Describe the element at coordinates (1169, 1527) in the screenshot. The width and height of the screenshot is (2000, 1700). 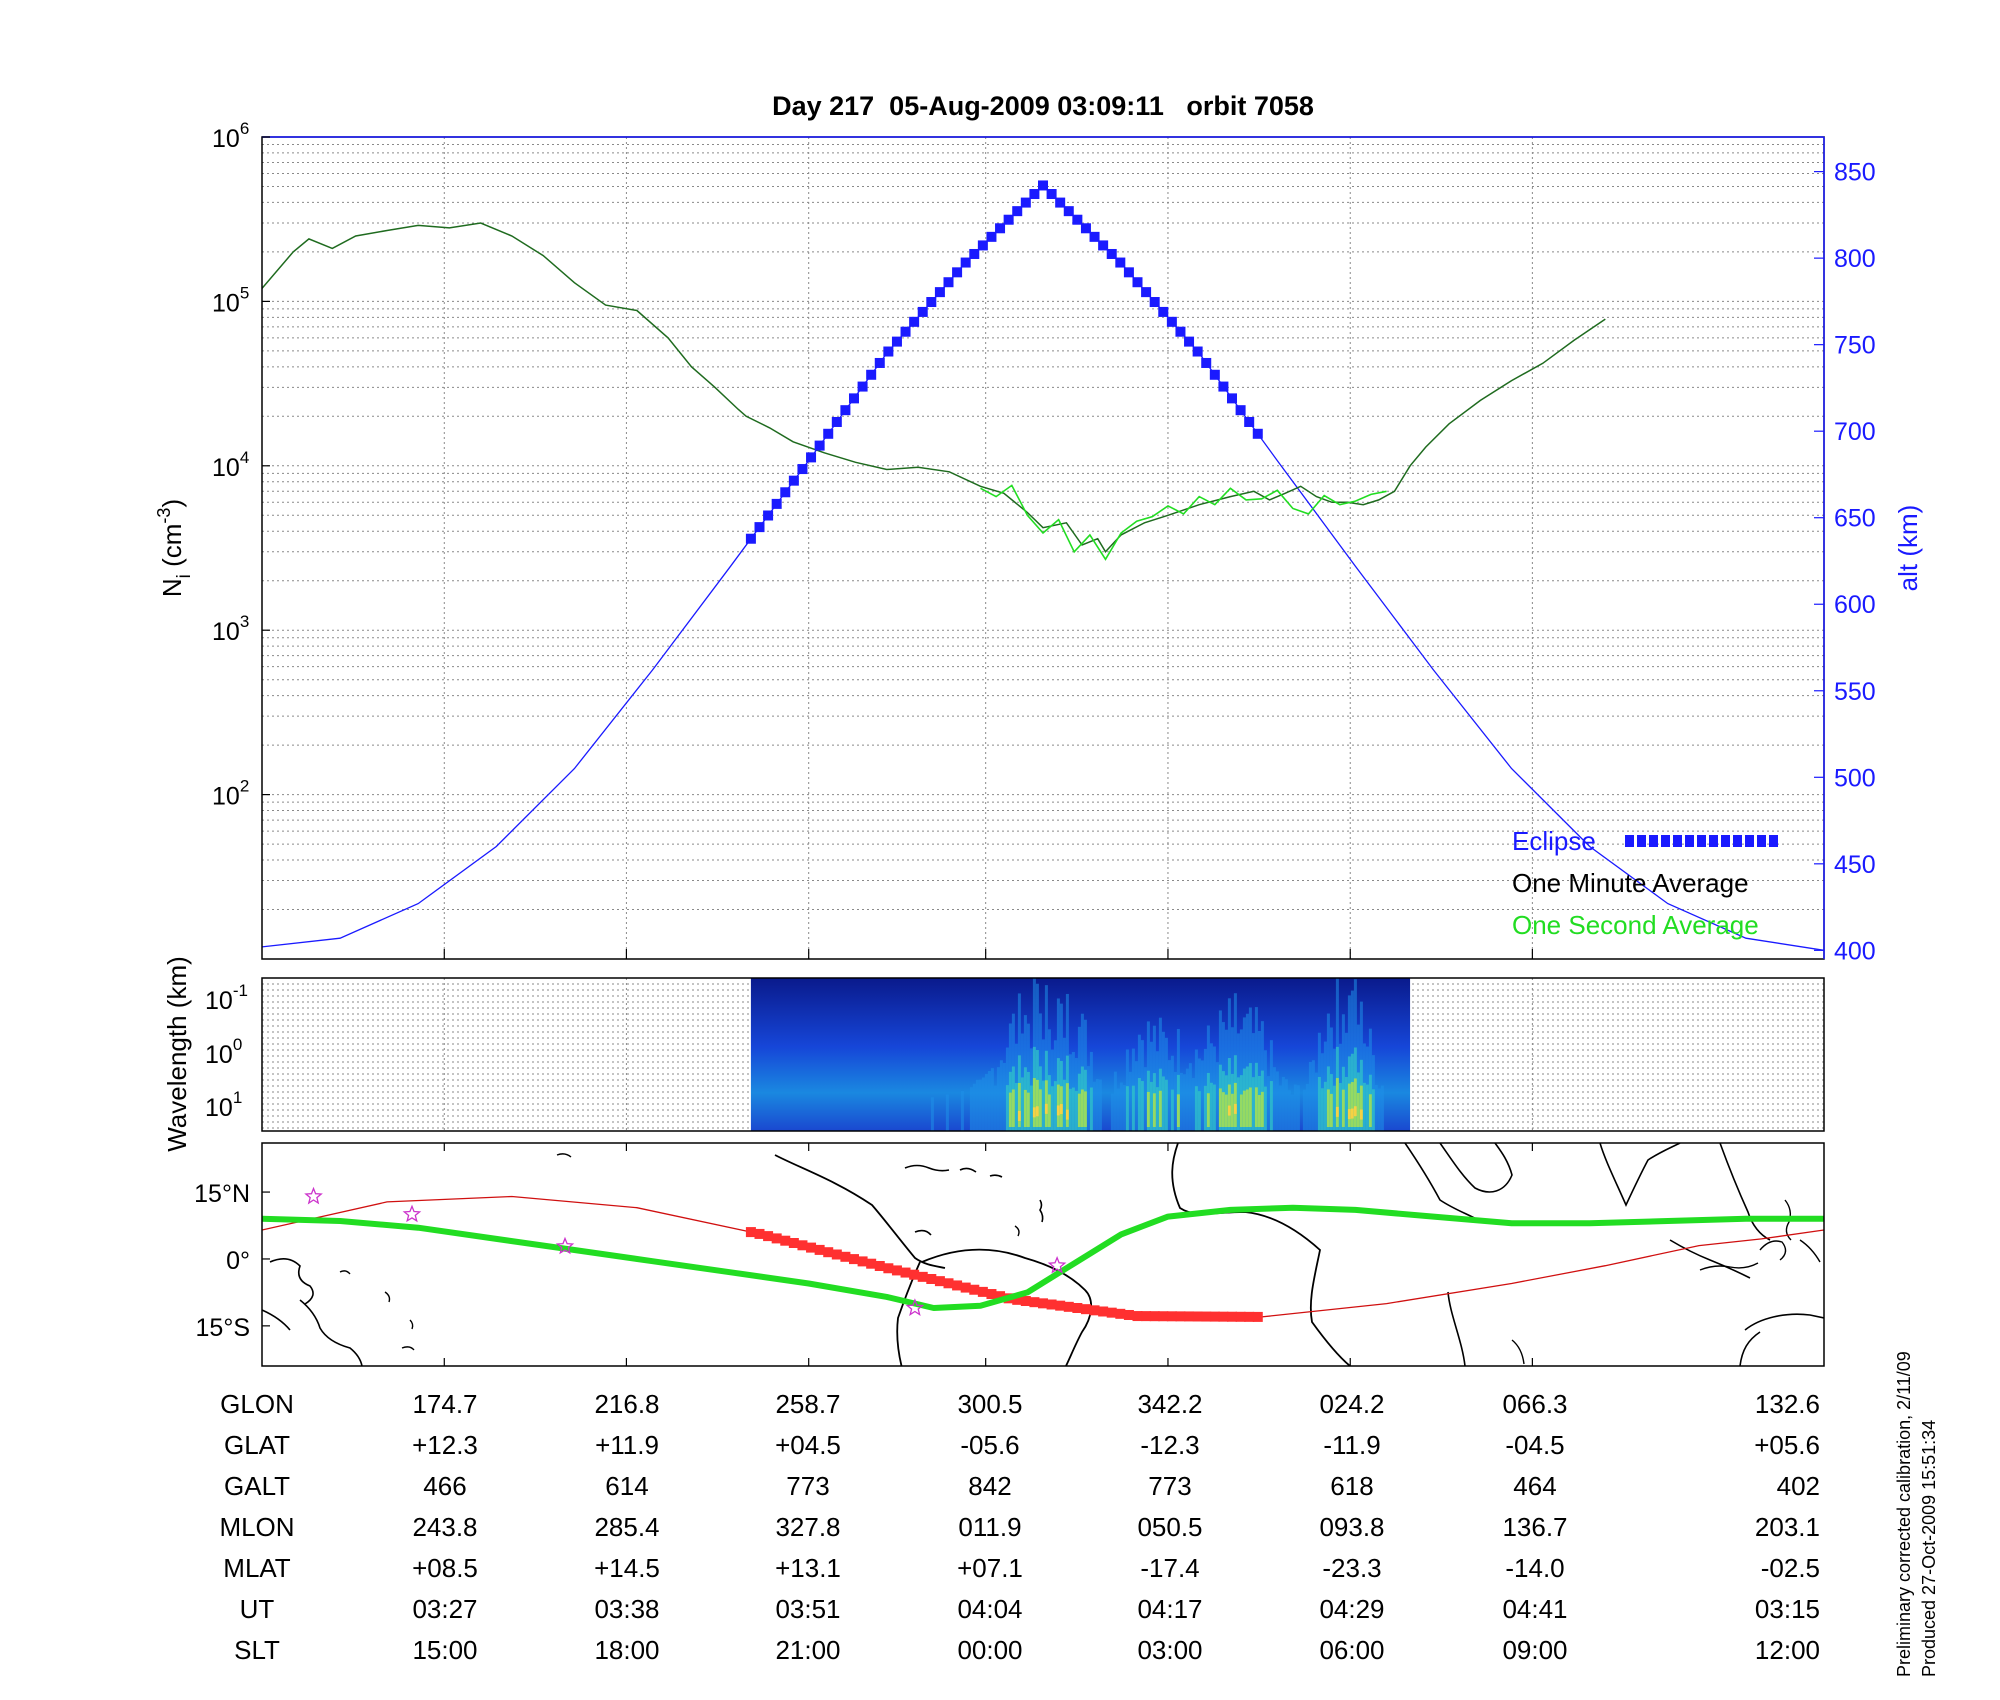
I see `table-cell: 050.5` at that location.